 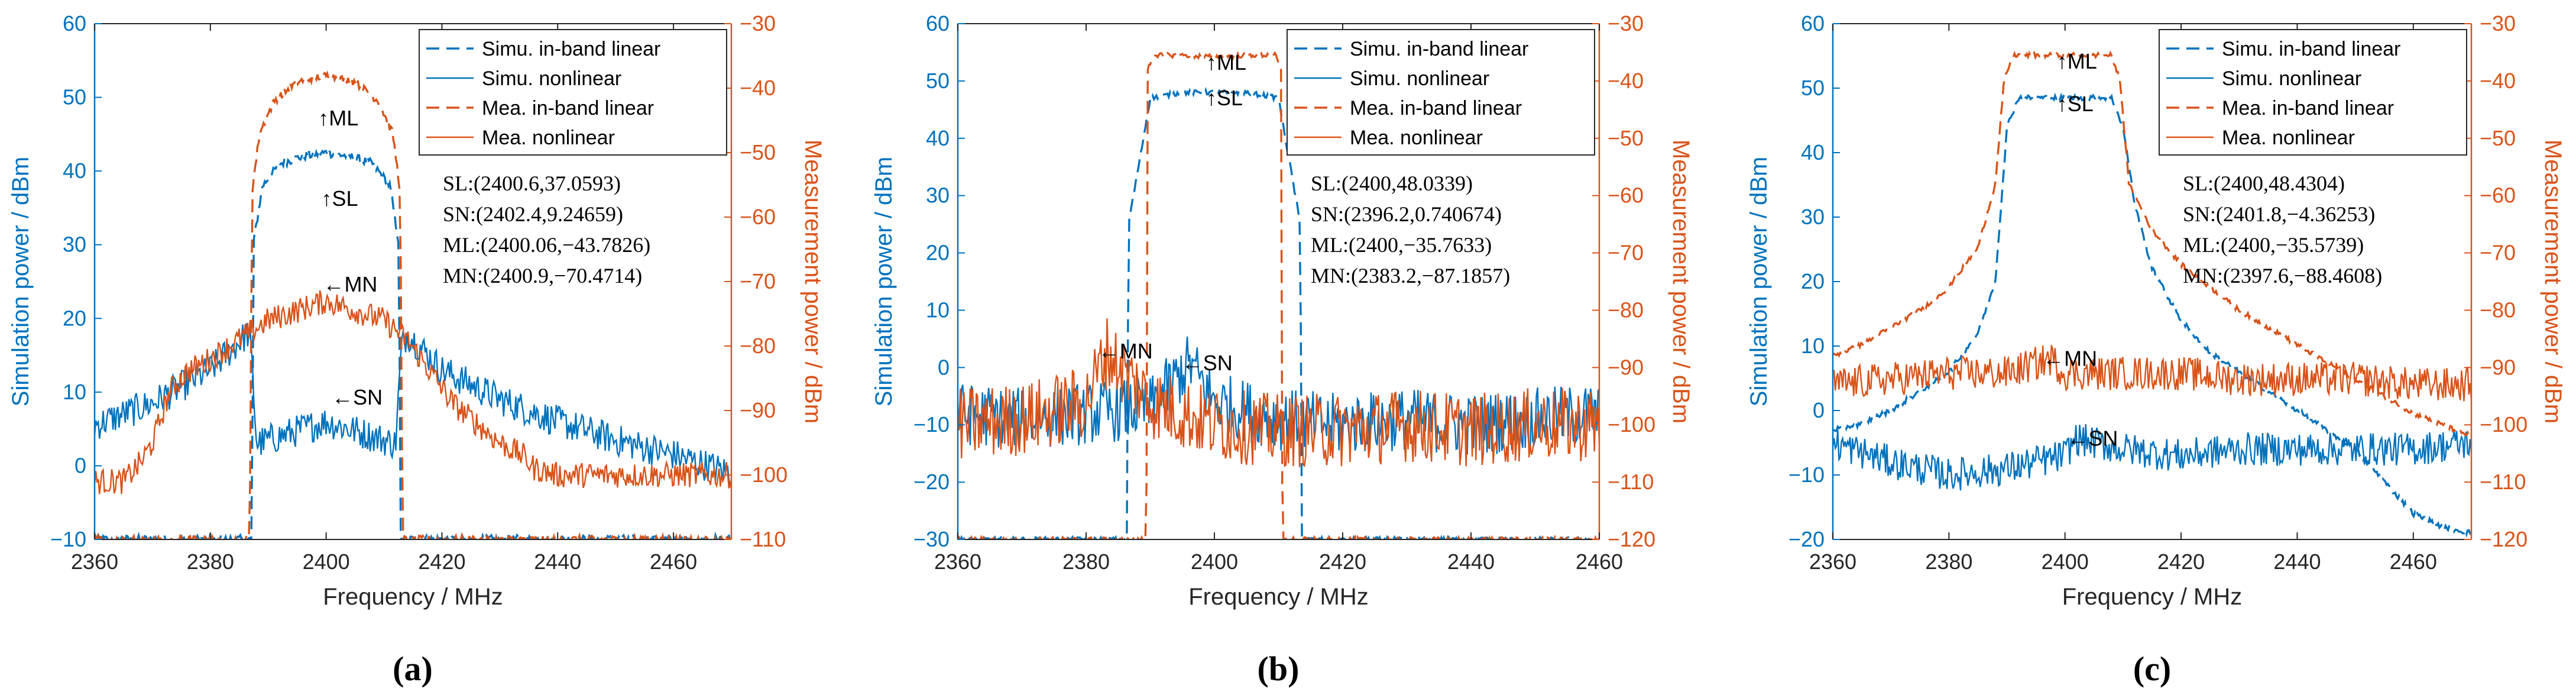 What do you see at coordinates (413, 668) in the screenshot?
I see `panel-caption: (a)` at bounding box center [413, 668].